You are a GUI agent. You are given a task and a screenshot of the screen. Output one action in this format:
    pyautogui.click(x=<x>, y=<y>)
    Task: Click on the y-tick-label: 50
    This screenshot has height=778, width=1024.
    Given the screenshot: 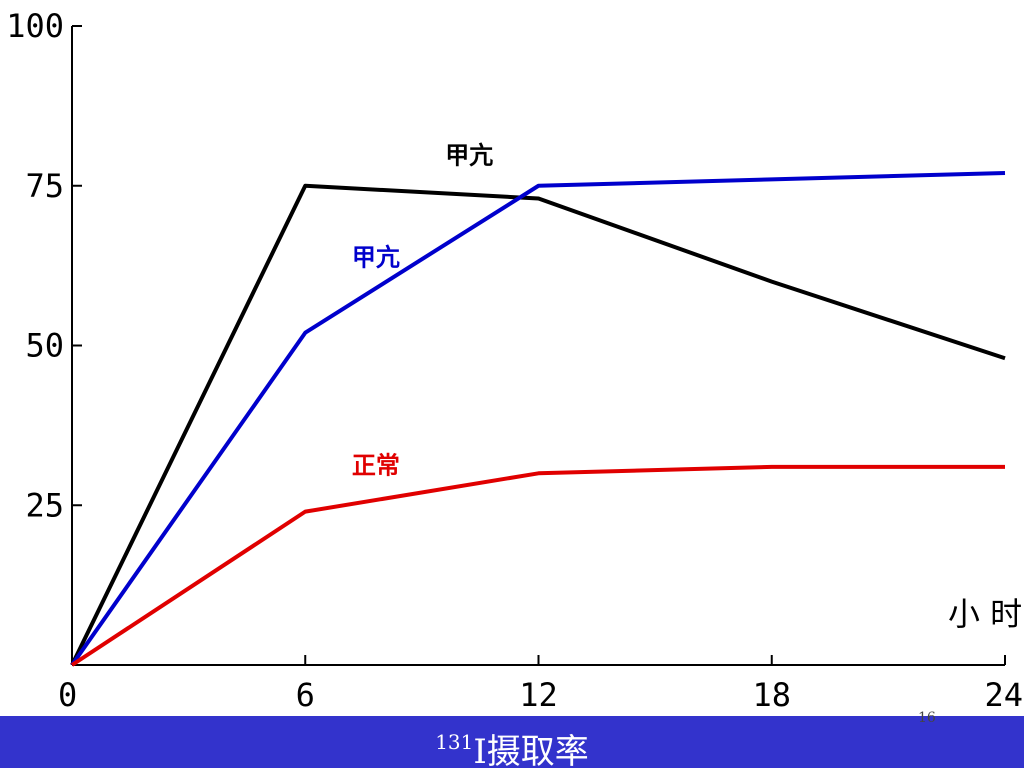 What is the action you would take?
    pyautogui.click(x=44, y=346)
    